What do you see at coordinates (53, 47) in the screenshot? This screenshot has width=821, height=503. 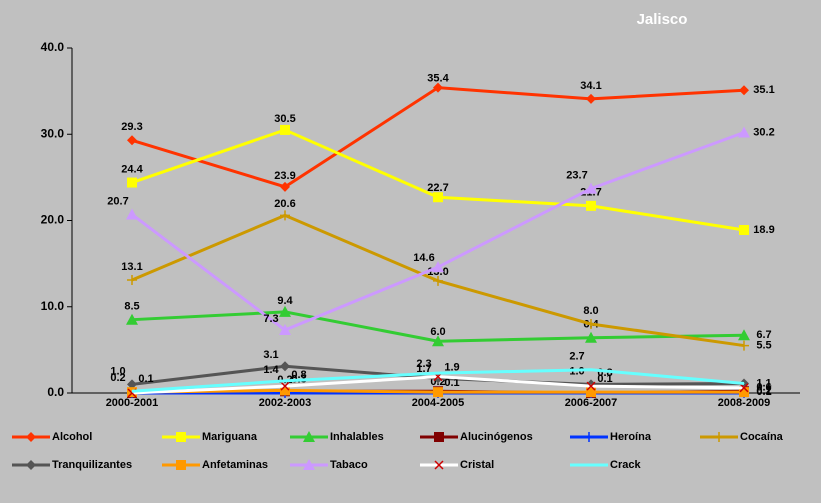 I see `y-tick-label: 40.0` at bounding box center [53, 47].